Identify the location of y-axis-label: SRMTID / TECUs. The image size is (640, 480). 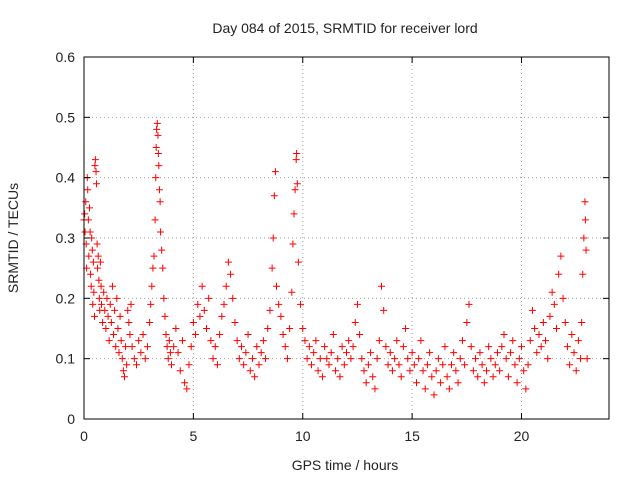
(13, 238).